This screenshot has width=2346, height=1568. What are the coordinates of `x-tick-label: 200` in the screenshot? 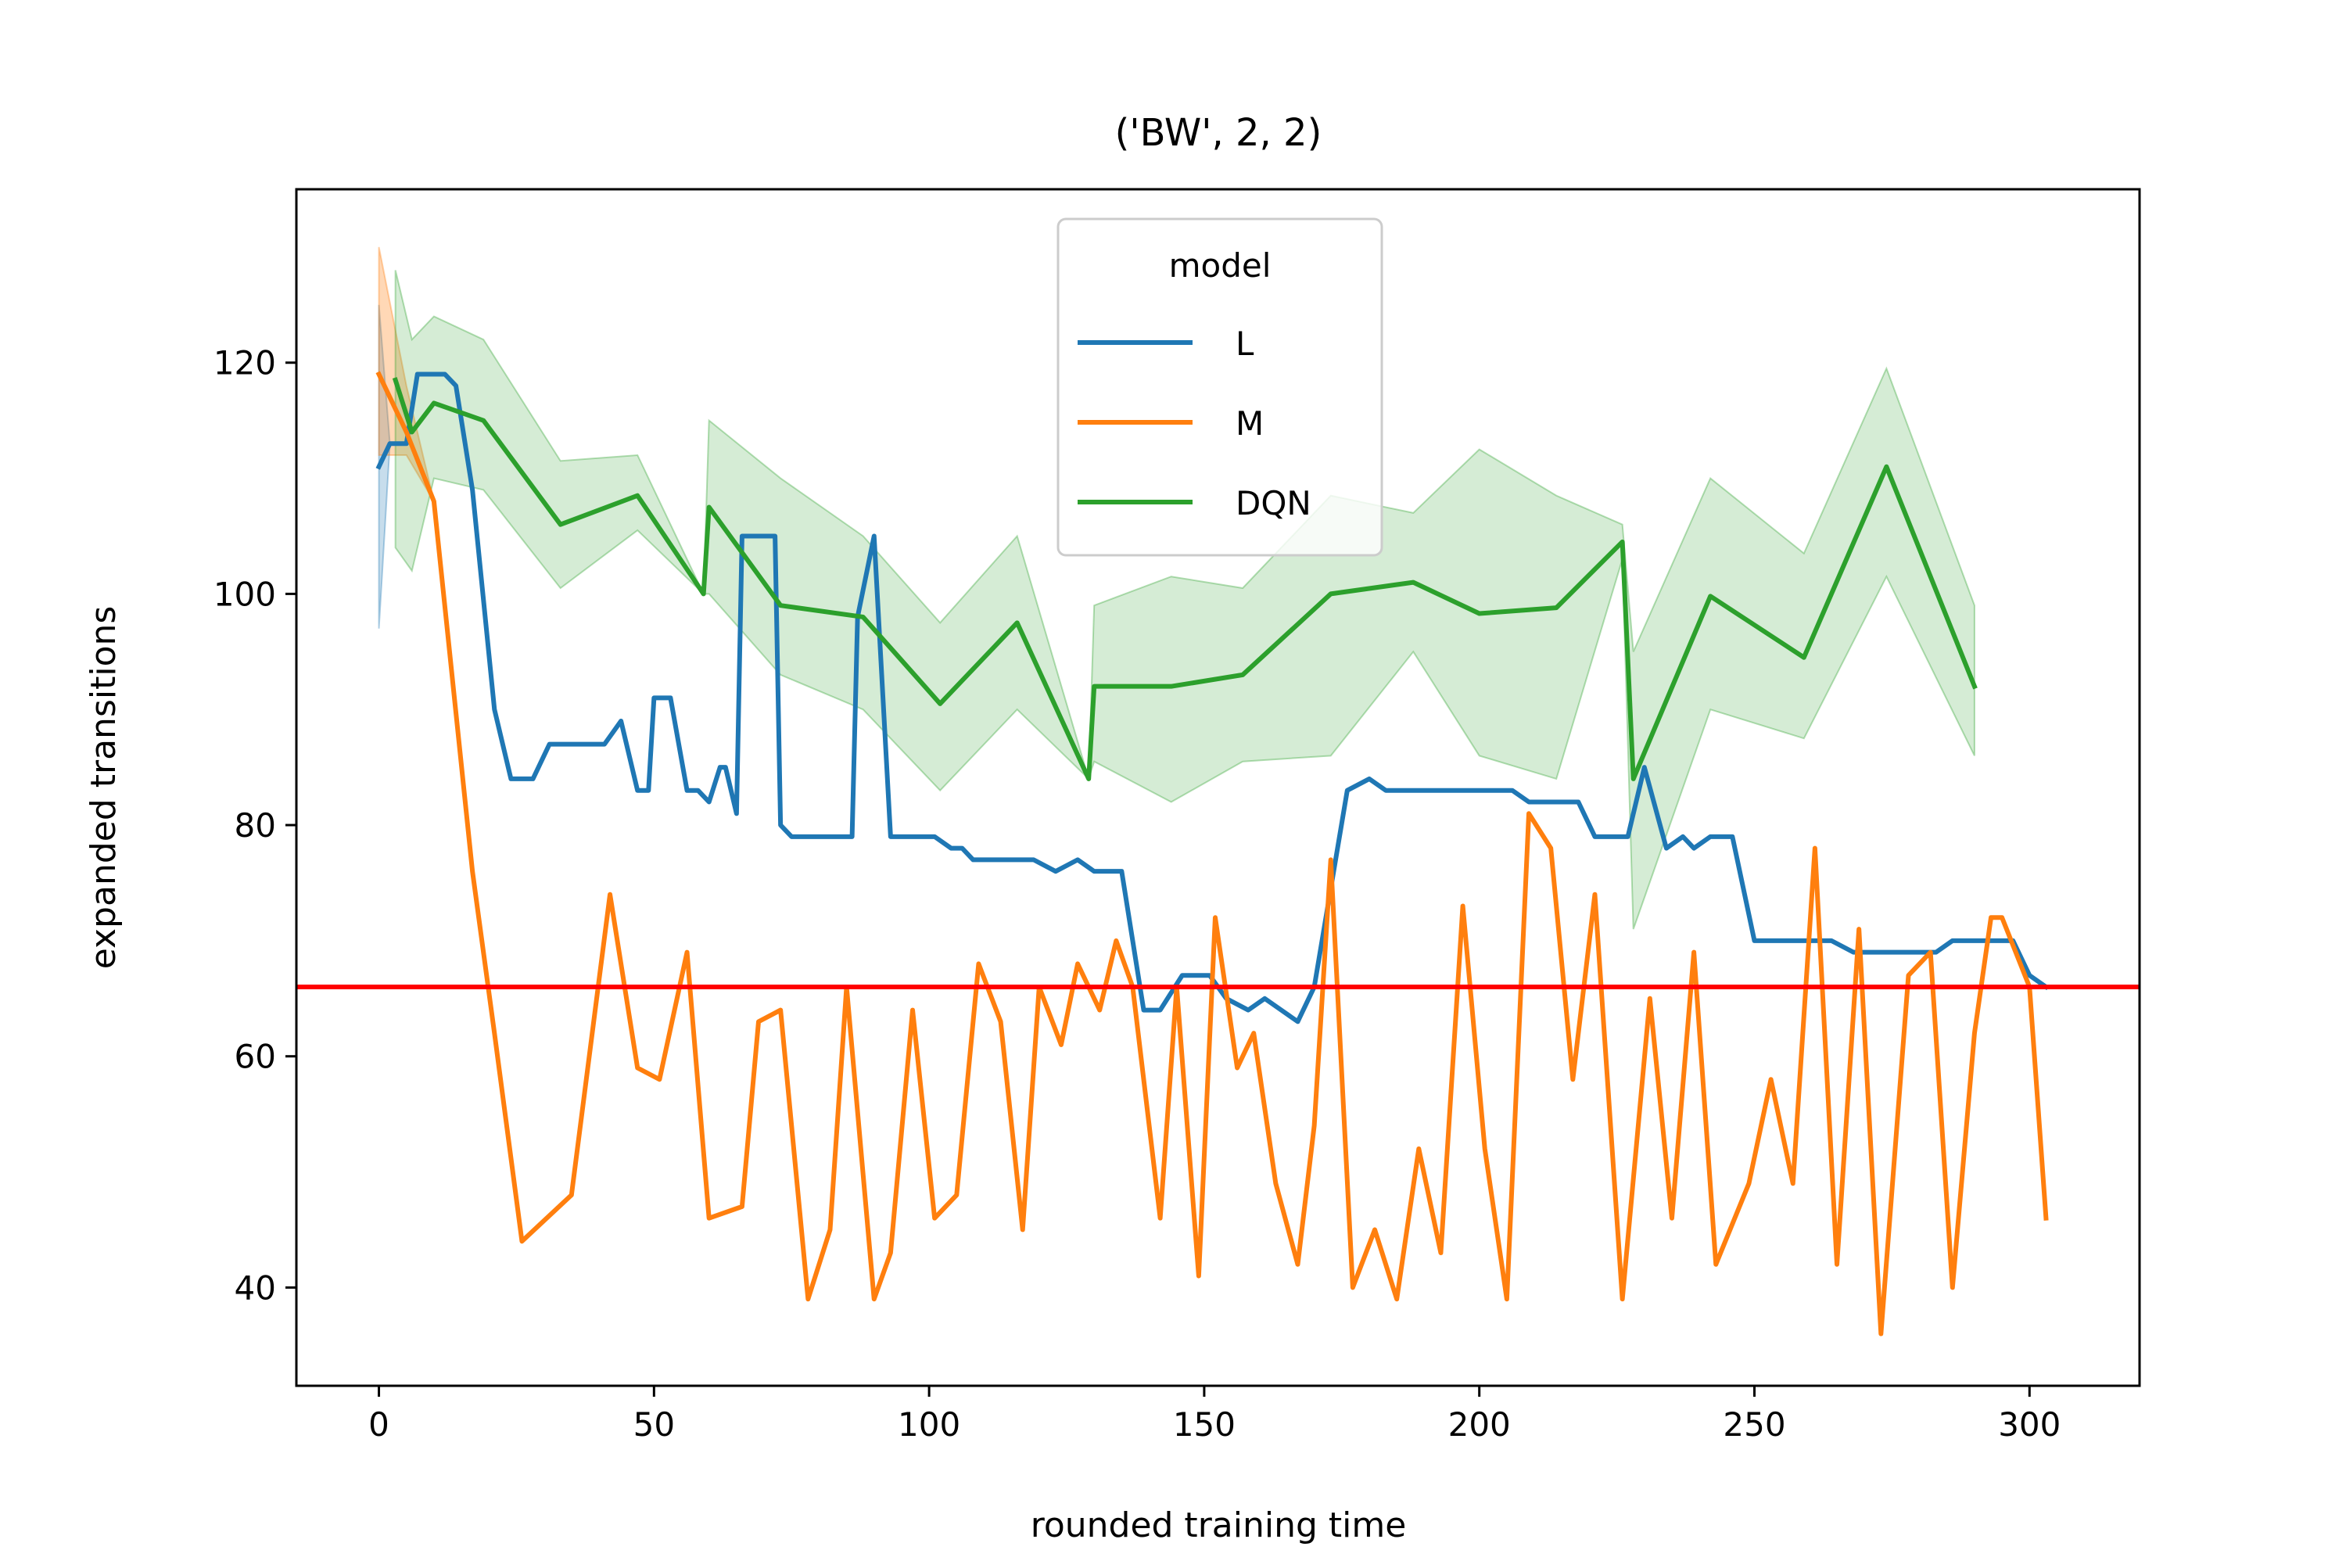 It's located at (1480, 1424).